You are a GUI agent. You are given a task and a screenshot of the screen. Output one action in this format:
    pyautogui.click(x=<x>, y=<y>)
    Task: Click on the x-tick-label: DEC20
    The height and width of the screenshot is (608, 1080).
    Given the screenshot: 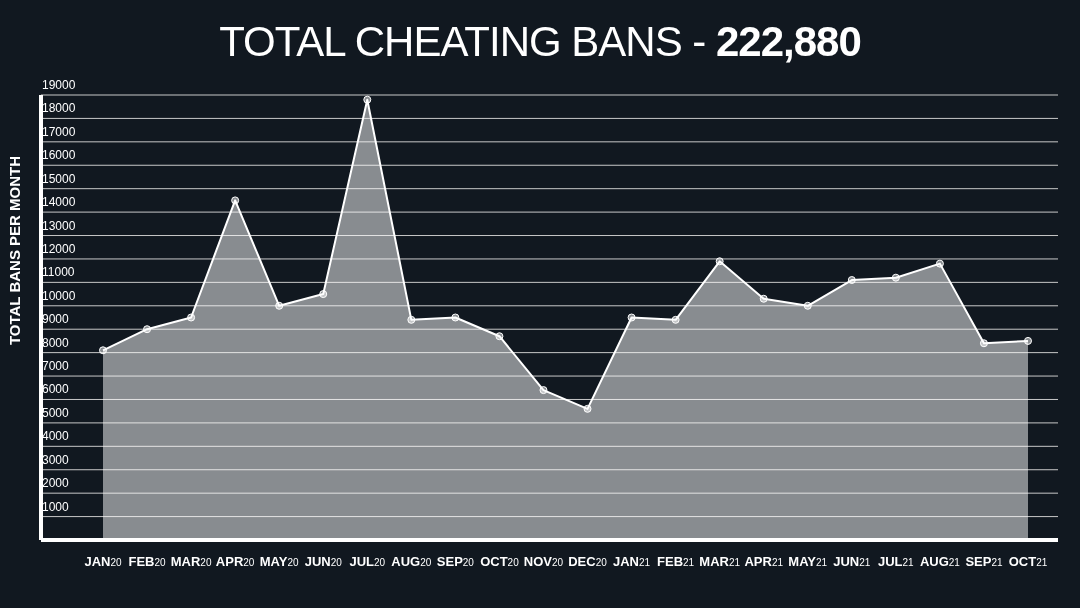 What is the action you would take?
    pyautogui.click(x=588, y=561)
    